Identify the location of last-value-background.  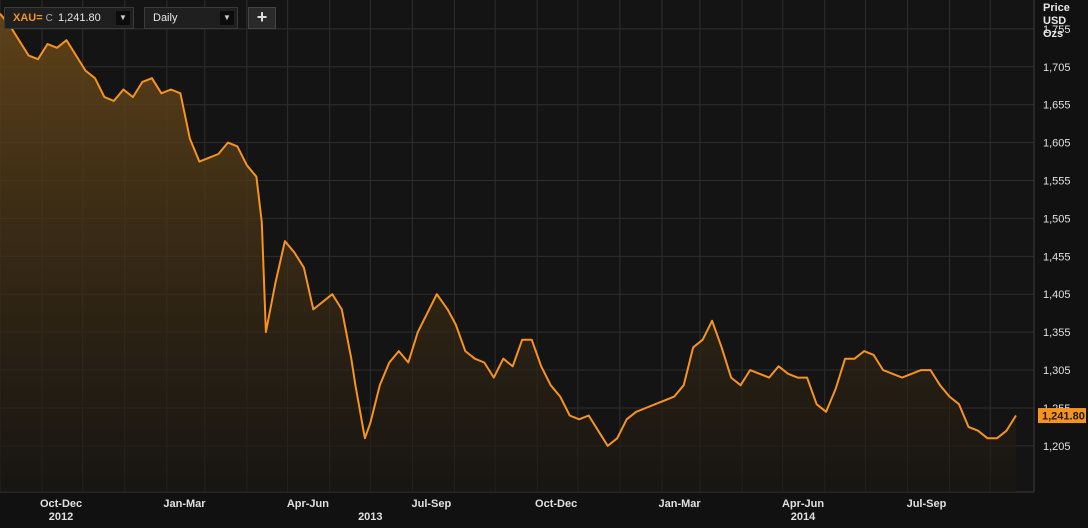
(1062, 416).